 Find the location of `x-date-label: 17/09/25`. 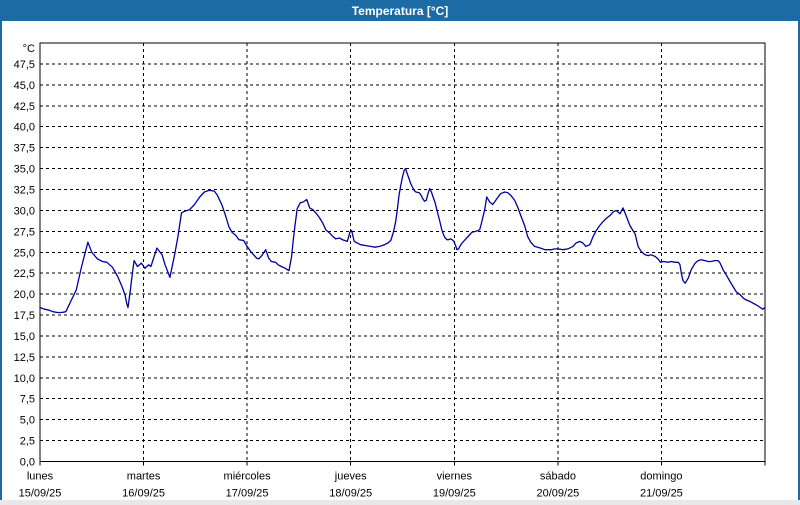

x-date-label: 17/09/25 is located at coordinates (247, 494).